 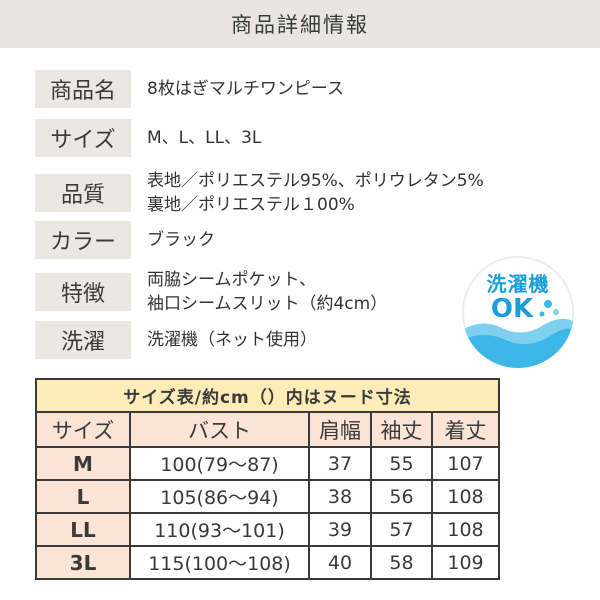 I want to click on spec-row-product-name: 商品名 8枚はぎマルチワンピース, so click(x=189, y=89).